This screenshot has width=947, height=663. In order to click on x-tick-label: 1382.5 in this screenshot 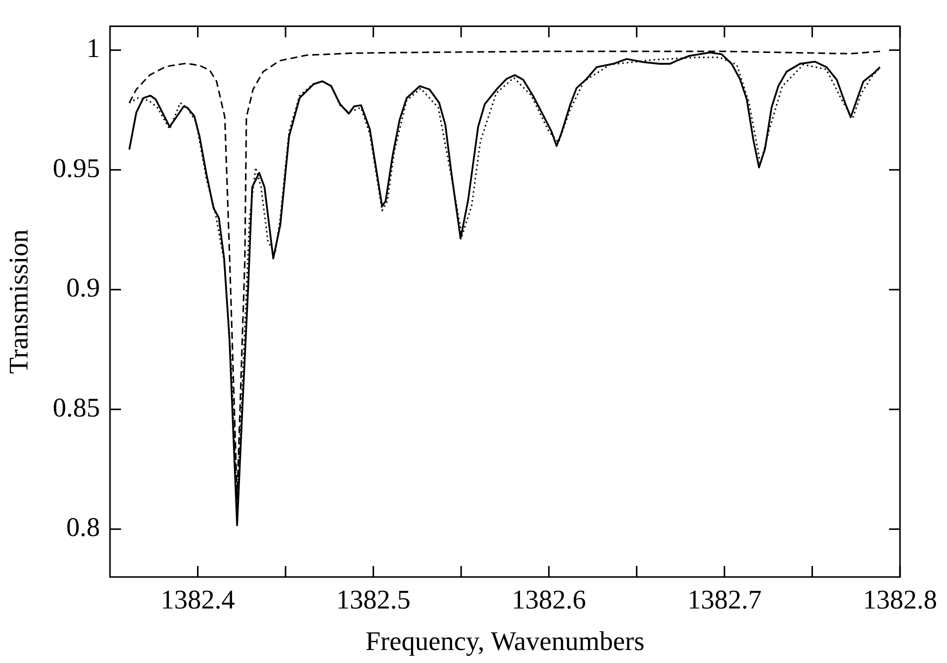, I will do `click(373, 599)`.